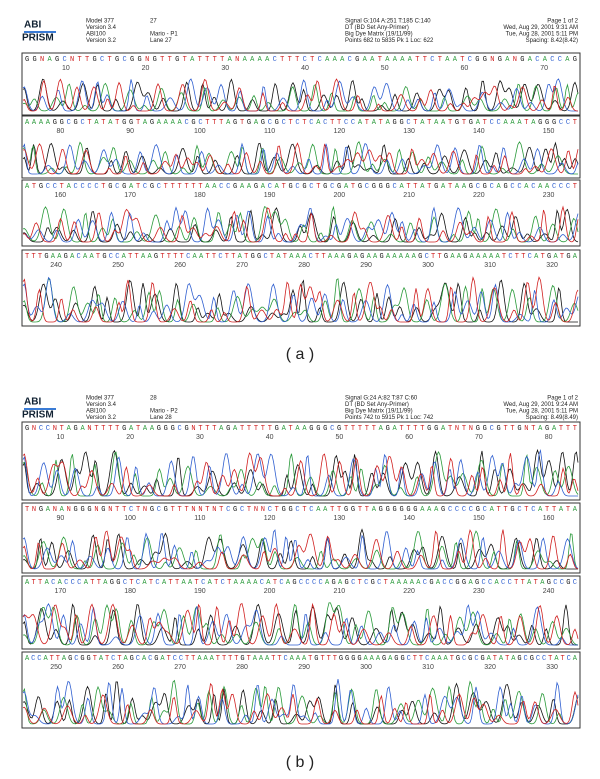  What do you see at coordinates (200, 195) in the screenshot?
I see `base-position: 180` at bounding box center [200, 195].